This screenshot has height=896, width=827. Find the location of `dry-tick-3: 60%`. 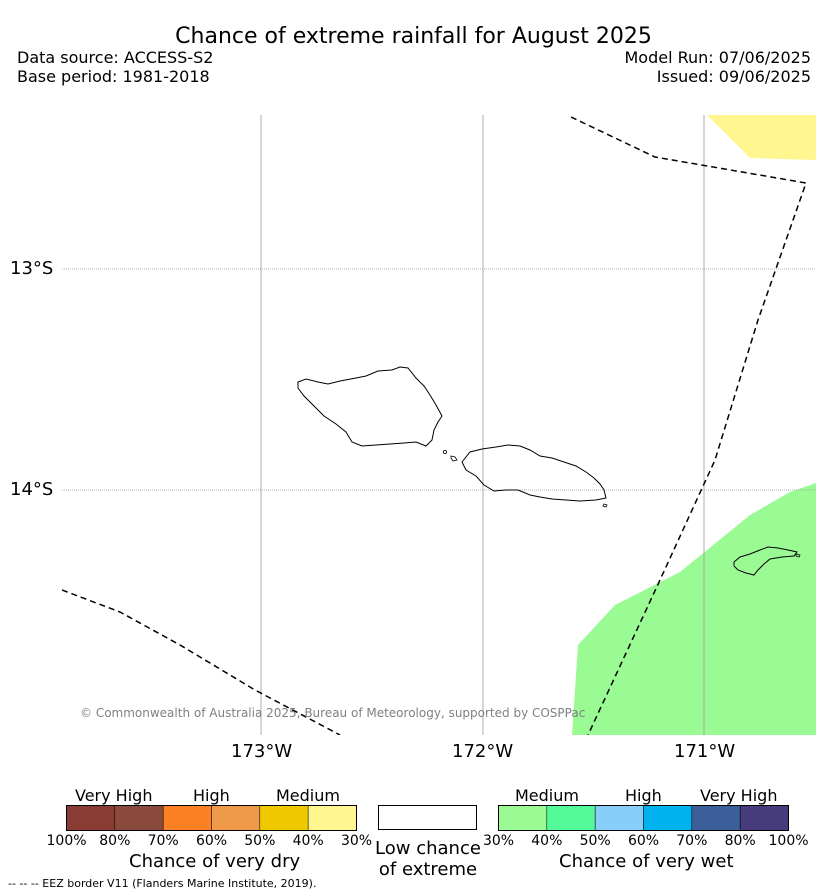

dry-tick-3: 60% is located at coordinates (211, 841).